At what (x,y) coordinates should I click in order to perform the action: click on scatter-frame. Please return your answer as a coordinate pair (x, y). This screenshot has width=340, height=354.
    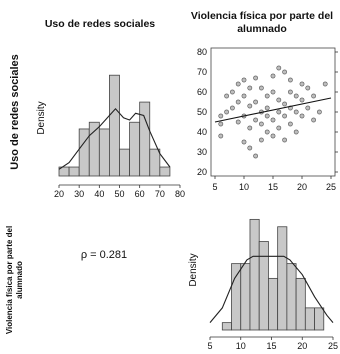
    Looking at the image, I should click on (273, 112).